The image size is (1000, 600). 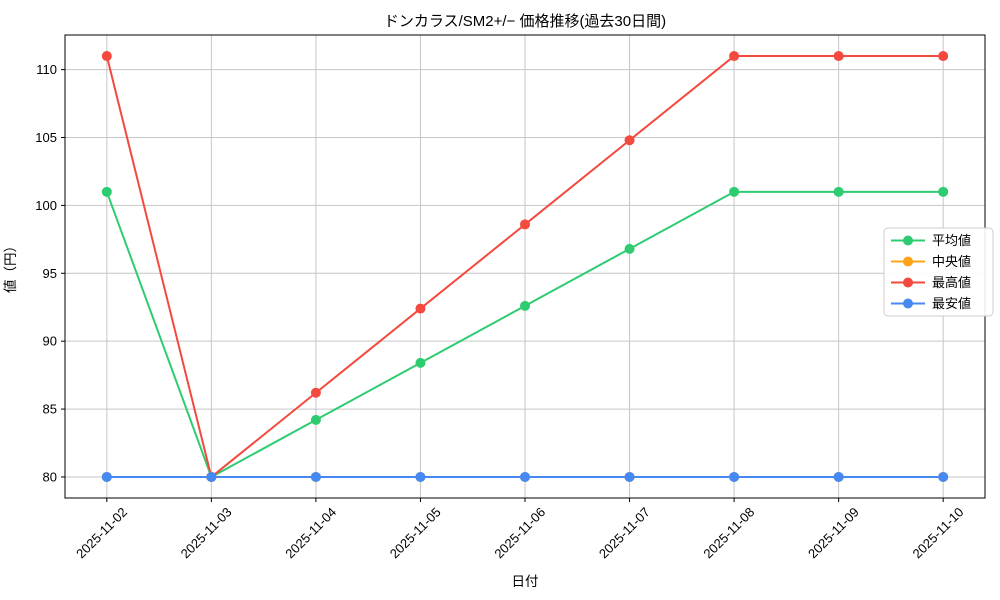 What do you see at coordinates (50, 409) in the screenshot?
I see `y-tick-label: 85` at bounding box center [50, 409].